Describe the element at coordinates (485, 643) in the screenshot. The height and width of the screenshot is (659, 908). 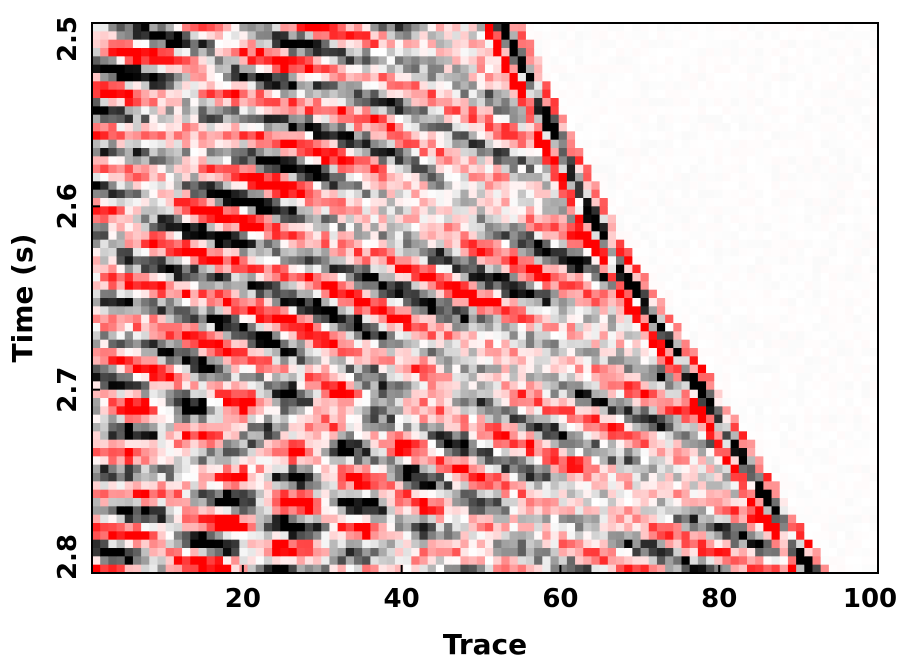
I see `x-axis-label: Trace` at that location.